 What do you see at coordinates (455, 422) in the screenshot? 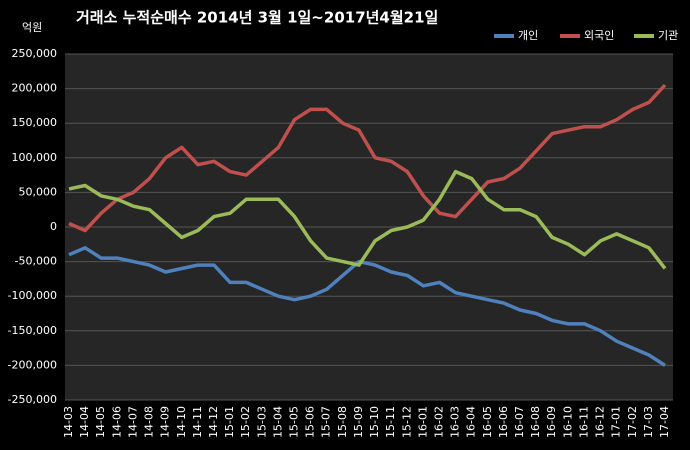
I see `x-tick-label: 16-03` at bounding box center [455, 422].